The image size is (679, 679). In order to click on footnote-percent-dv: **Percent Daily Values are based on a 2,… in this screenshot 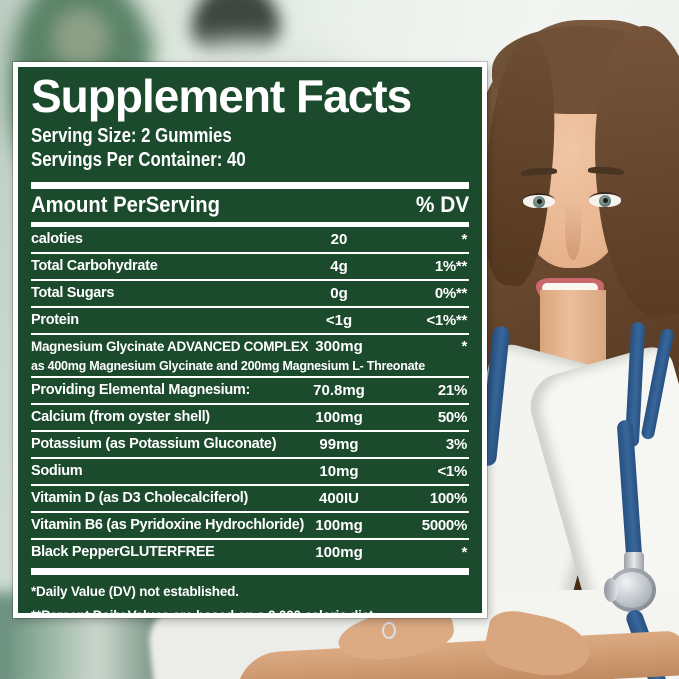, I will do `click(204, 612)`.